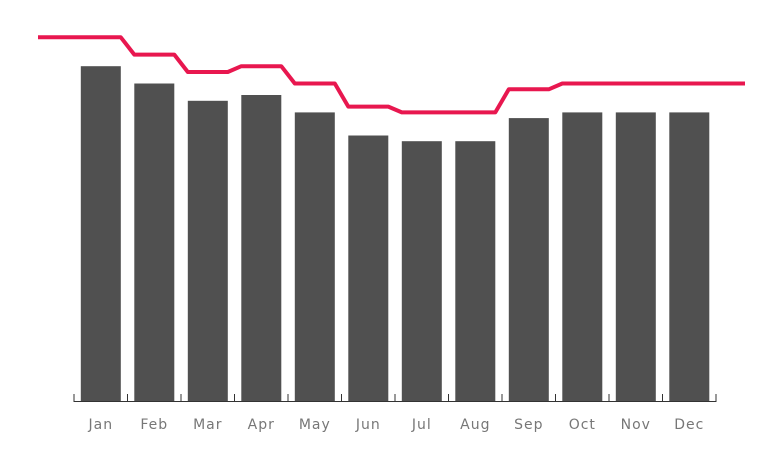 This screenshot has height=459, width=782. I want to click on bar-jun, so click(368, 268).